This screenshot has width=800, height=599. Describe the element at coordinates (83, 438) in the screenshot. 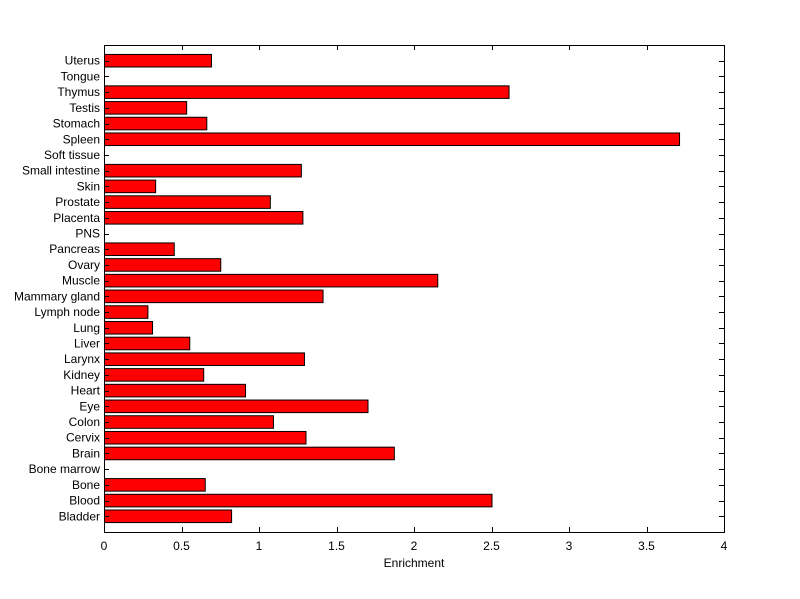

I see `y-tick-label-cervix: Cervix` at that location.